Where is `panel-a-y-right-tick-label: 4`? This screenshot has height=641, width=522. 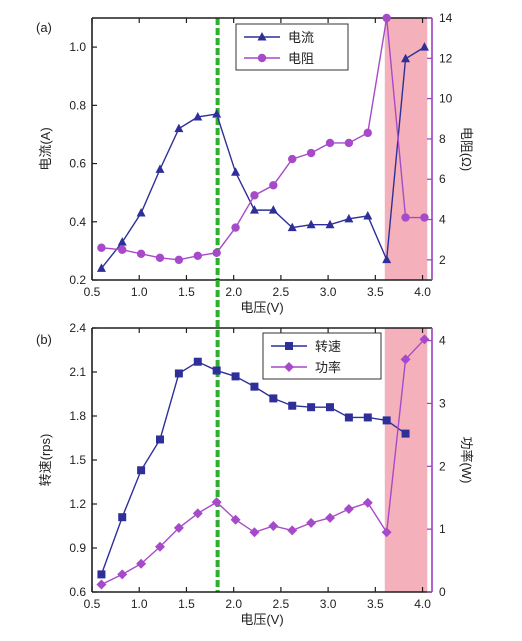
panel-a-y-right-tick-label: 4 is located at coordinates (442, 220).